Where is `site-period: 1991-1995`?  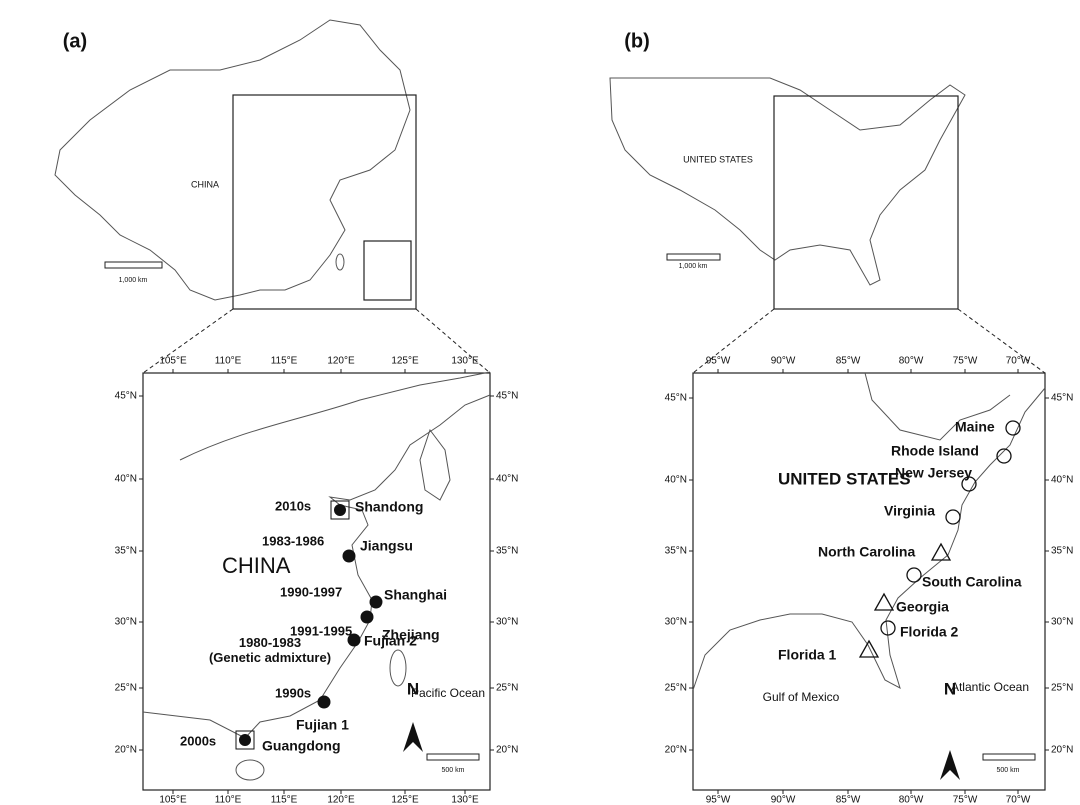
site-period: 1991-1995 is located at coordinates (321, 630).